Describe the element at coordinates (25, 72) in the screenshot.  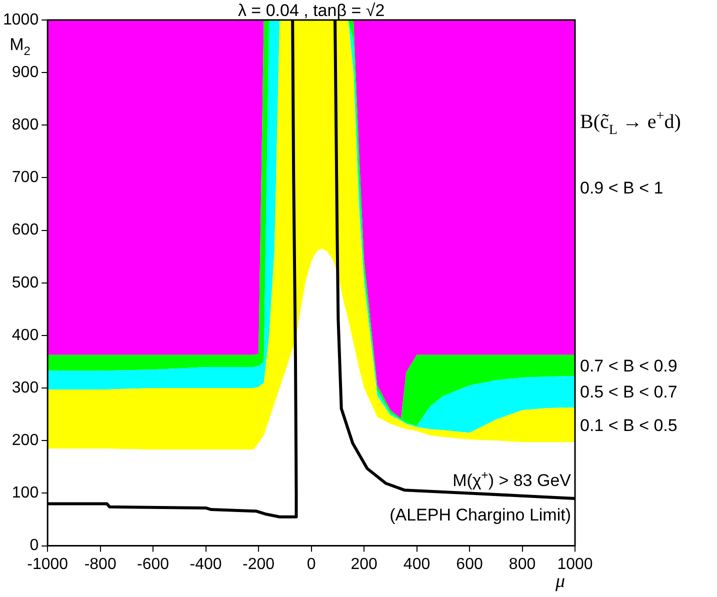
I see `y-tick-label: 900` at that location.